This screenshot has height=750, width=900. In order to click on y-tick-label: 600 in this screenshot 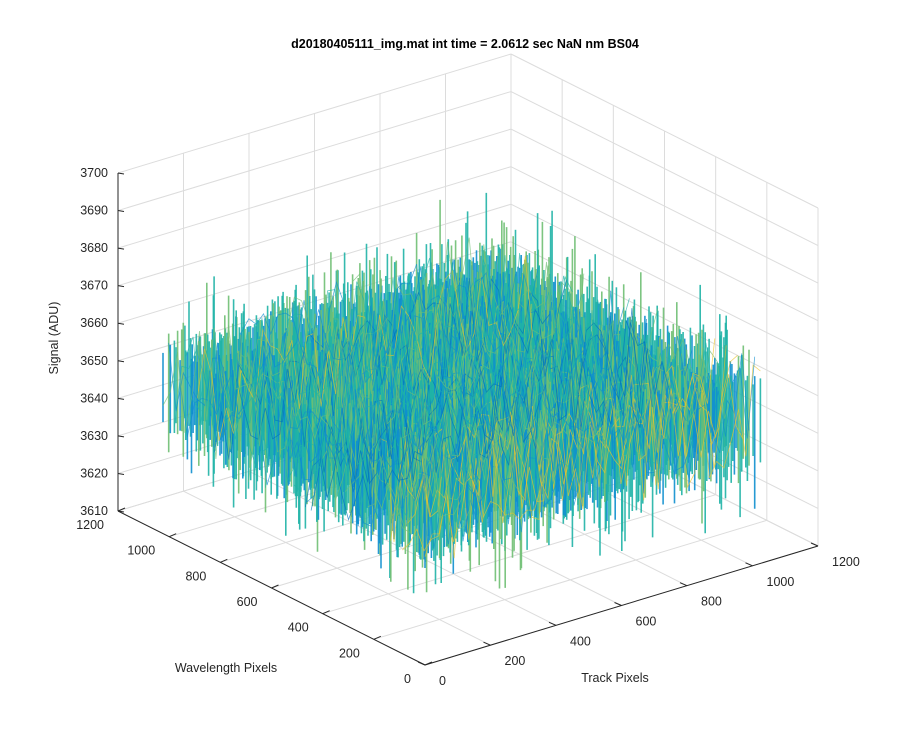, I will do `click(247, 602)`.